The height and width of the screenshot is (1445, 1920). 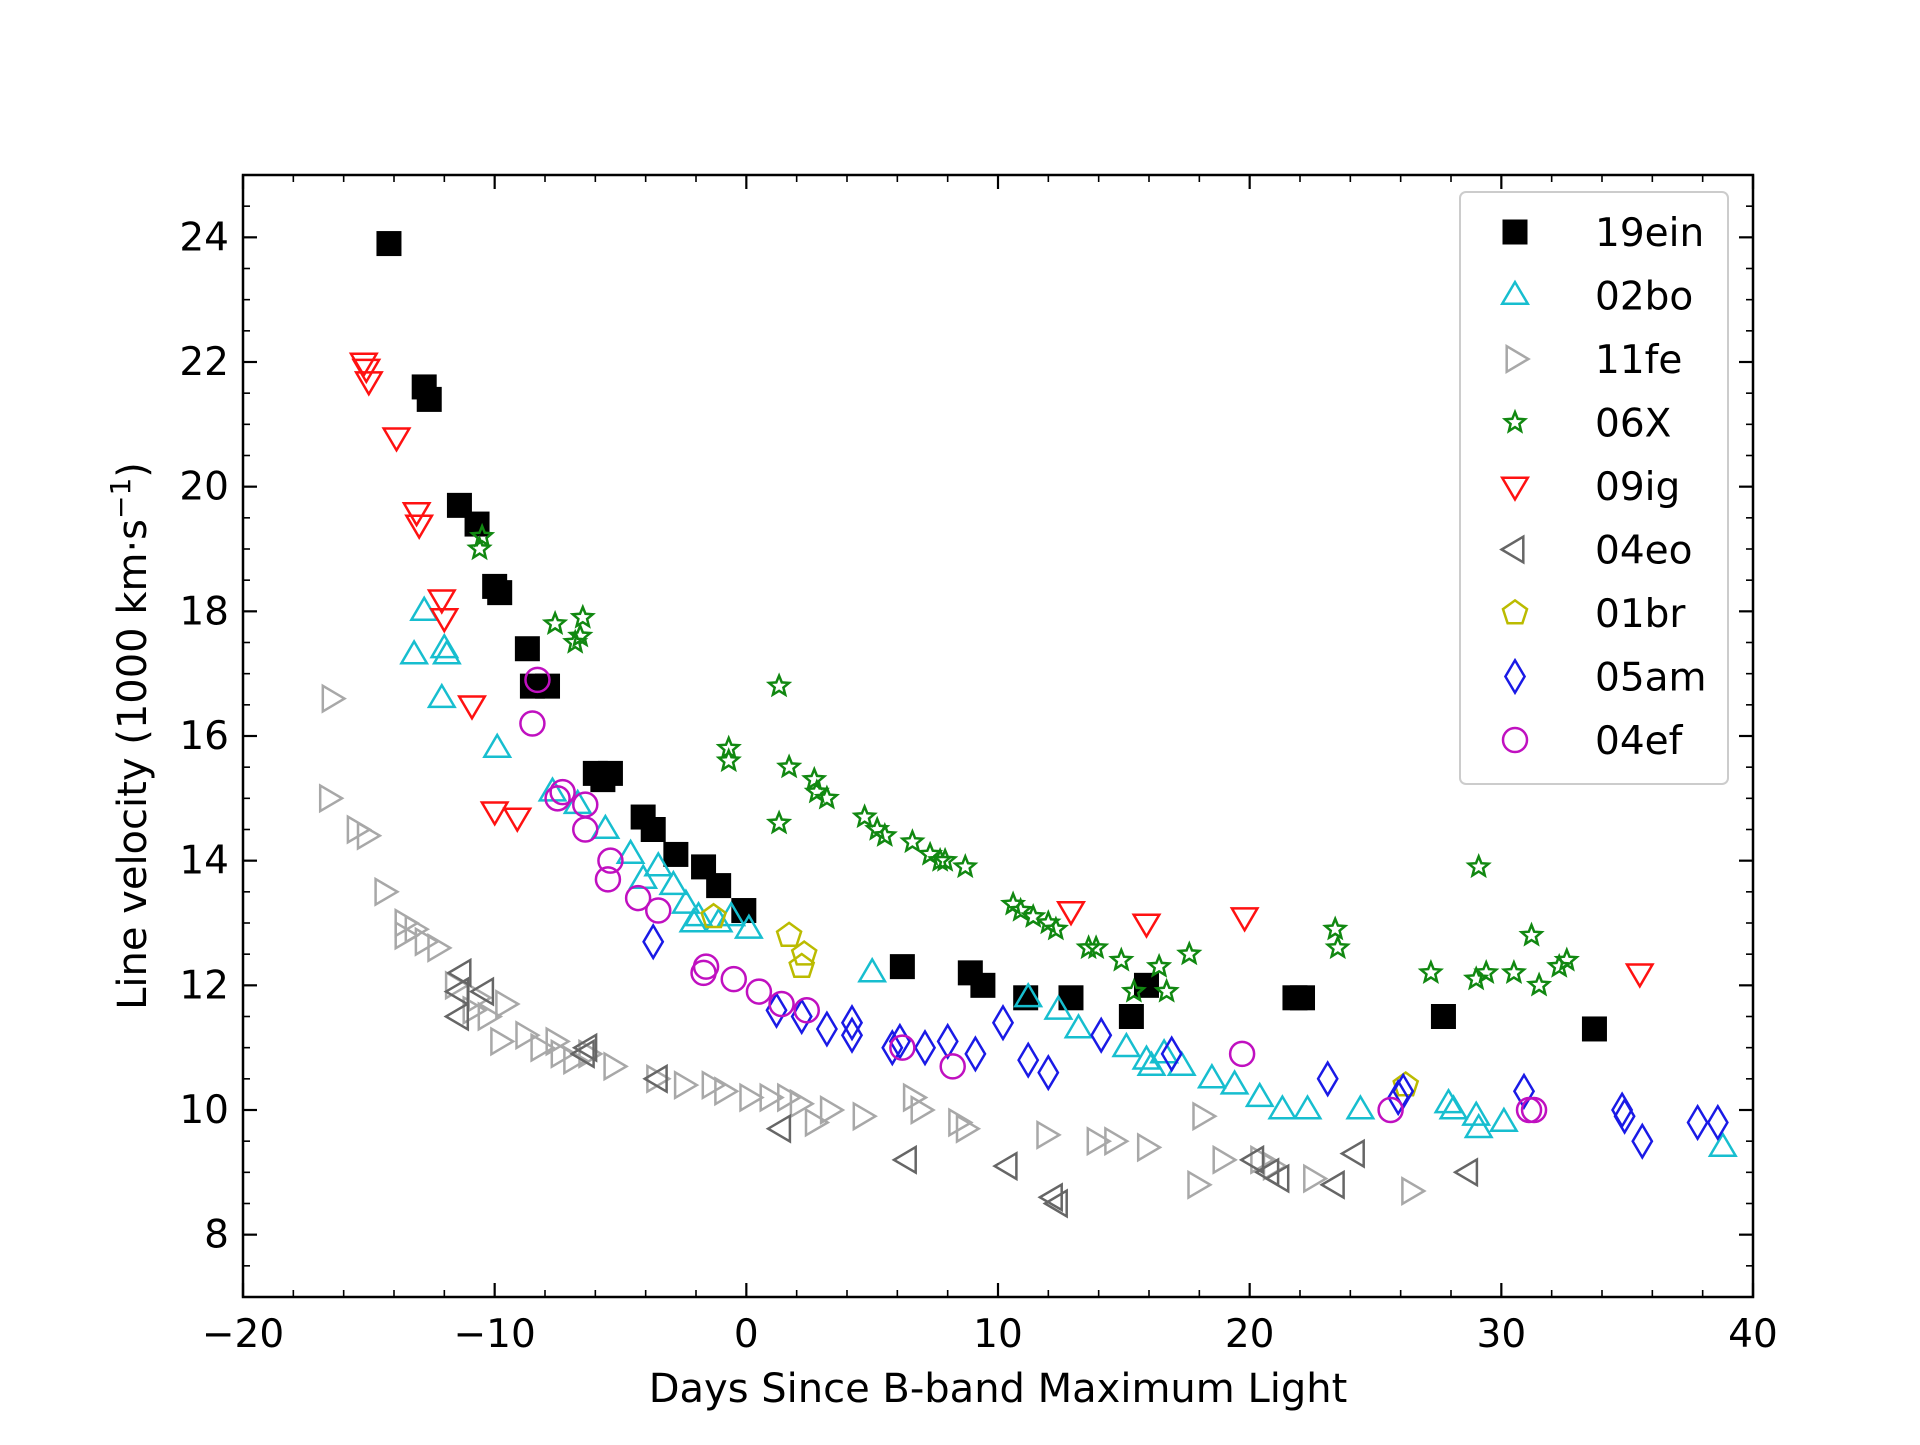 What do you see at coordinates (1515, 292) in the screenshot?
I see `legend-marker-02bo` at bounding box center [1515, 292].